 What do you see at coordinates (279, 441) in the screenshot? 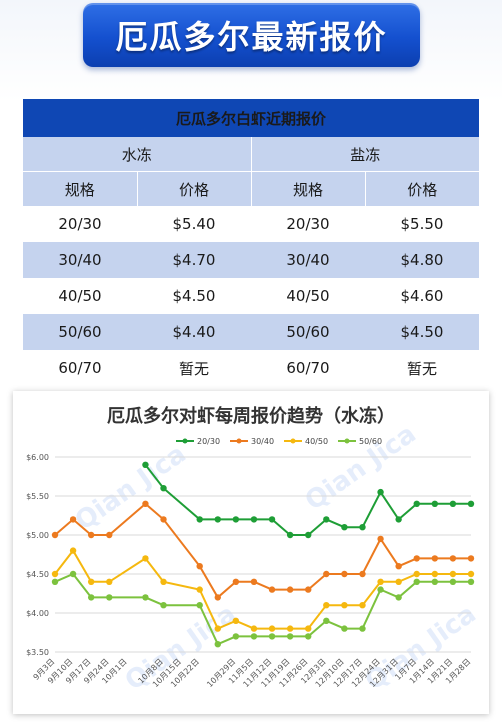
I see `chart-legend: 20/30 30/40 40/50 50/60` at bounding box center [279, 441].